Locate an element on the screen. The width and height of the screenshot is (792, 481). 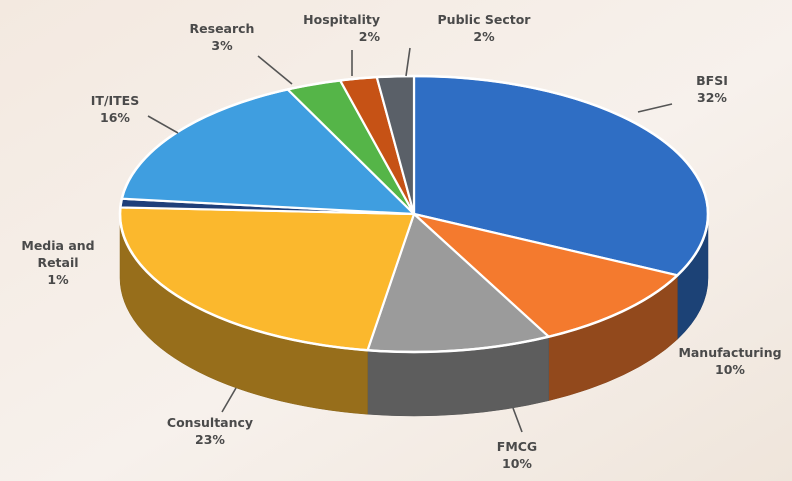
slice-label-name: IT/ITES is located at coordinates (115, 100).